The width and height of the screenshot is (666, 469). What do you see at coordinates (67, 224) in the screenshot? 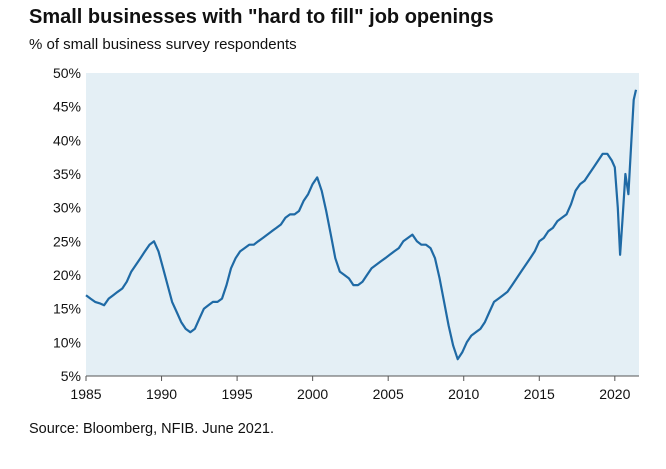
I see `y-axis: 5% 10% 15% 20% 25% 30% 35% 40% 45% 50%` at bounding box center [67, 224].